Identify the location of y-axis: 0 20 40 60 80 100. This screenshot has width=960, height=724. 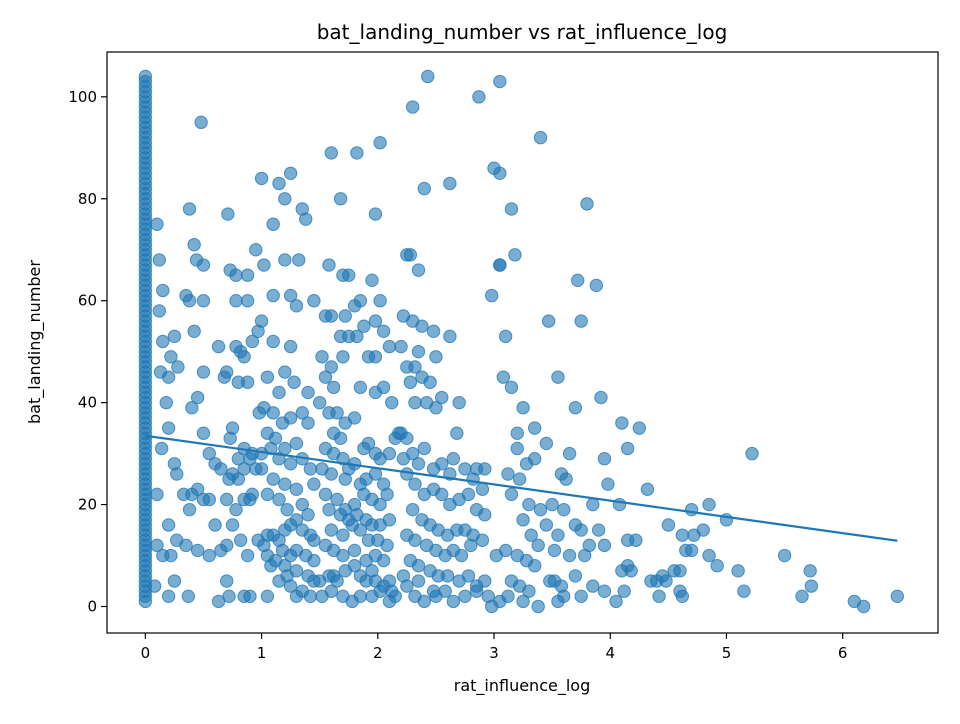
(87, 351).